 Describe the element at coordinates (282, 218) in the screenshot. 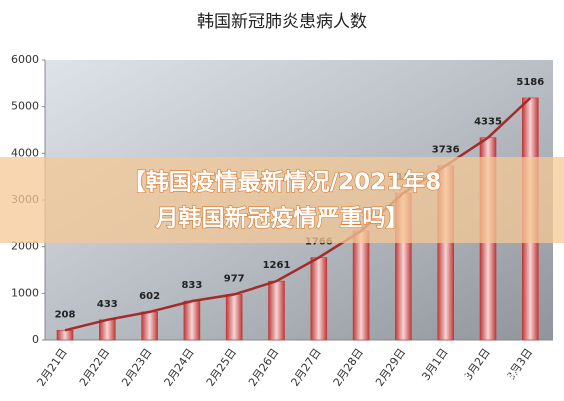

I see `banner-line: 月韩国新冠疫情严重吗】` at that location.